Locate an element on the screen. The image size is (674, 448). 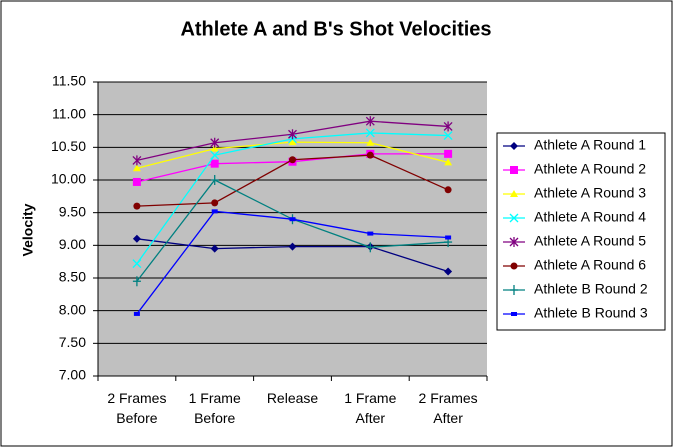
y-tick-label: 10.00 is located at coordinates (68, 179).